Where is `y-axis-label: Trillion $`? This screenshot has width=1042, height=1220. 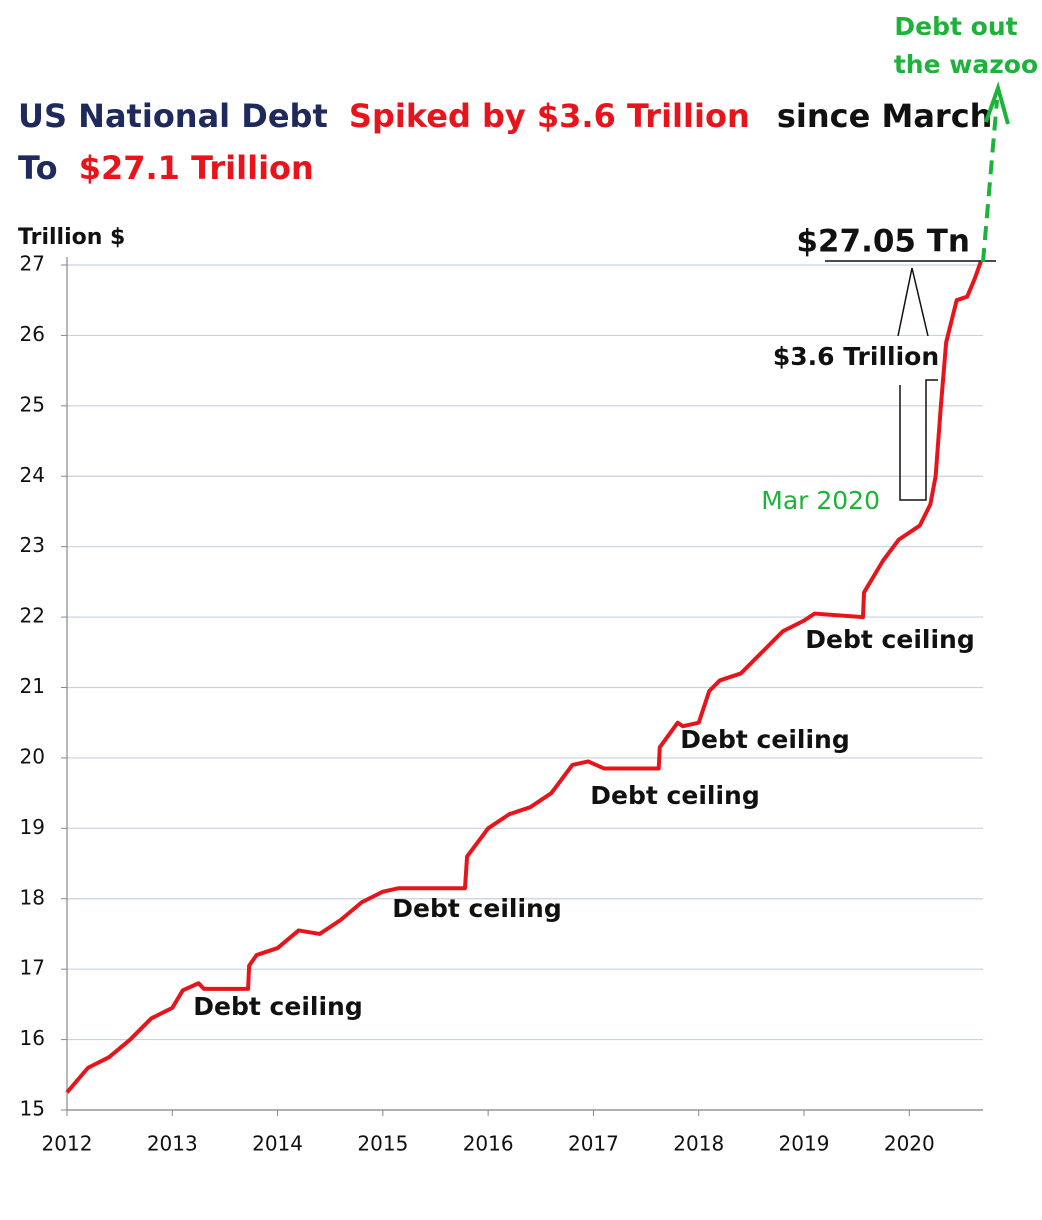
y-axis-label: Trillion $ is located at coordinates (71, 237).